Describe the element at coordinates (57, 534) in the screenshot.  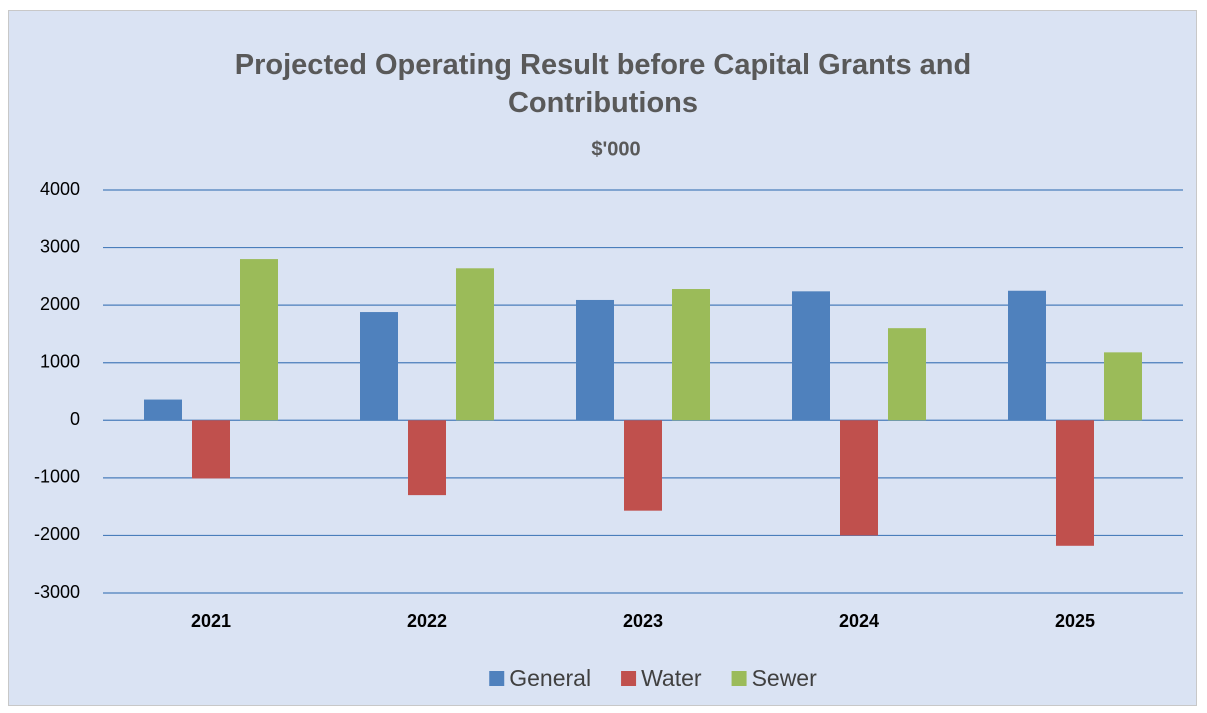
I see `y-tick-label: -2000` at that location.